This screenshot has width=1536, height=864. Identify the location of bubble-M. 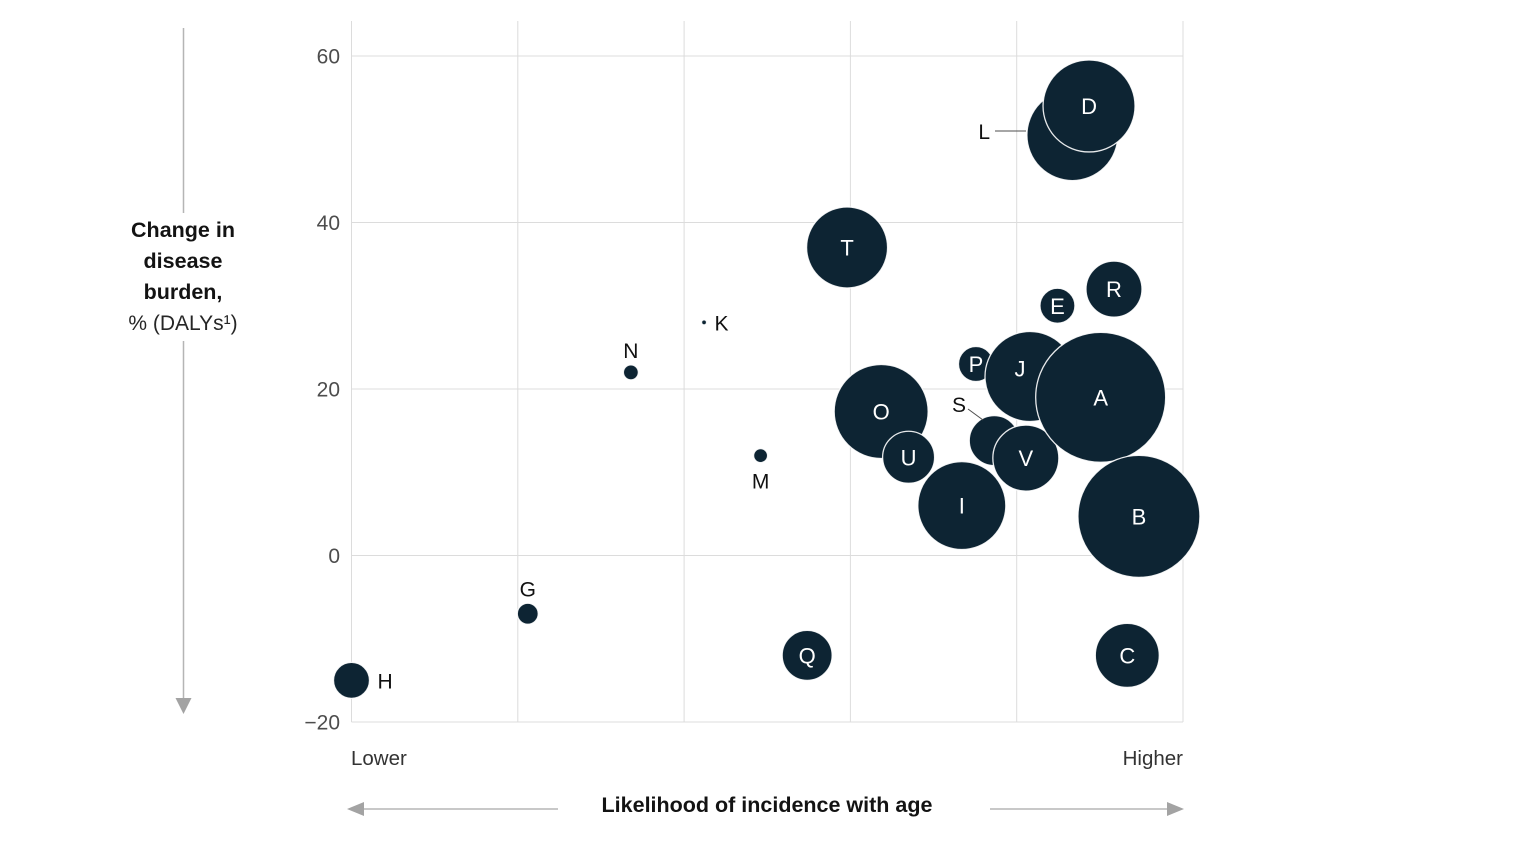
(760, 455).